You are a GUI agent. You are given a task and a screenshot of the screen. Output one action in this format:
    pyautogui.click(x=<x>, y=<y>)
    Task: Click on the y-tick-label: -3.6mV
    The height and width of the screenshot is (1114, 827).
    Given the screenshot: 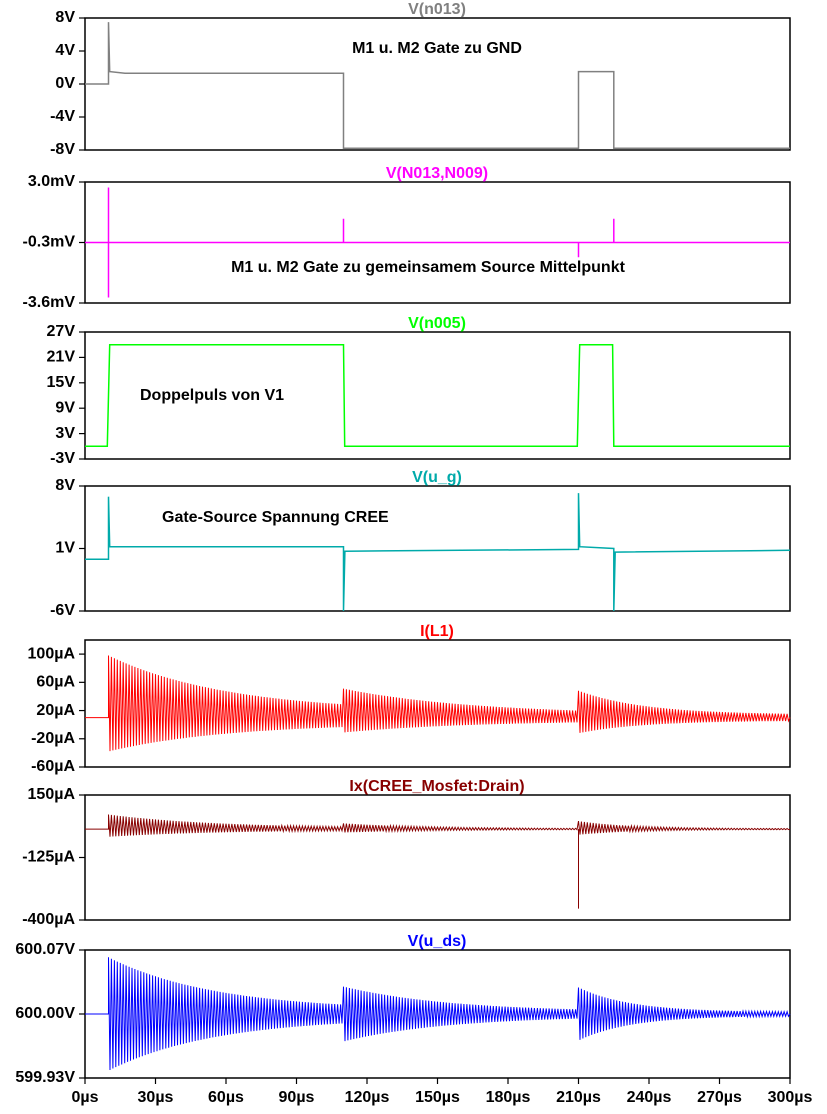 What is the action you would take?
    pyautogui.click(x=49, y=302)
    